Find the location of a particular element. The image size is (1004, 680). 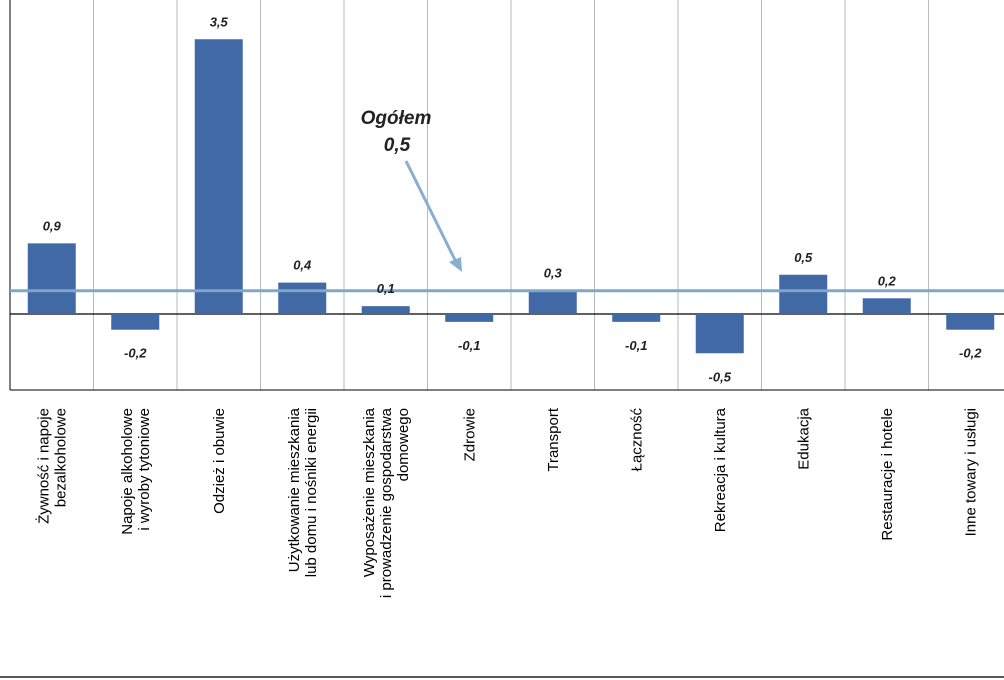

category-label: Łączność is located at coordinates (636, 440).